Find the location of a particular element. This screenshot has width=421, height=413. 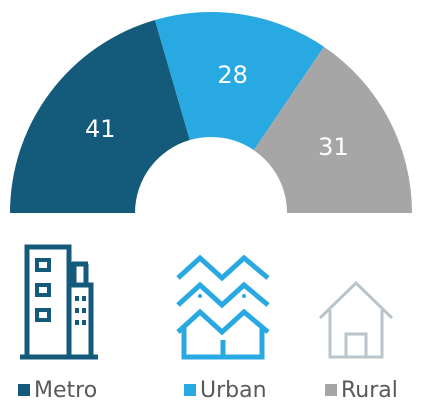

legend-label: Metro is located at coordinates (65, 390).